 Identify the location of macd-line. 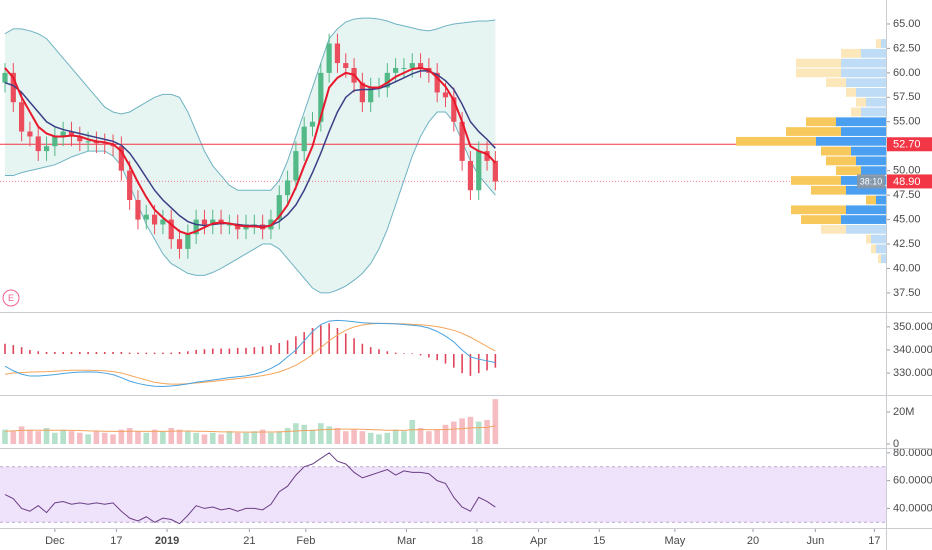
(250, 353).